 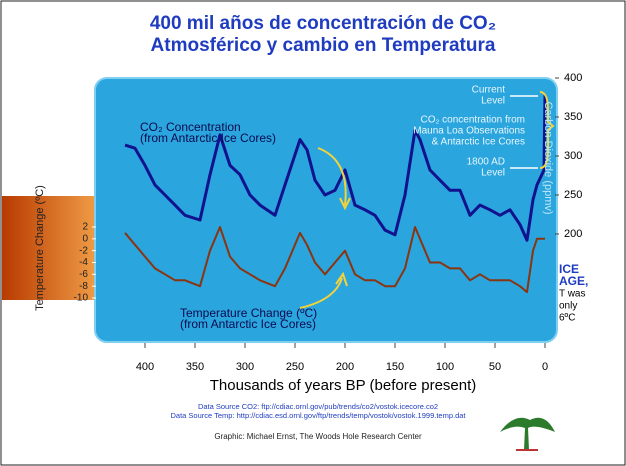 I want to click on x-tick-label: 350, so click(x=195, y=367).